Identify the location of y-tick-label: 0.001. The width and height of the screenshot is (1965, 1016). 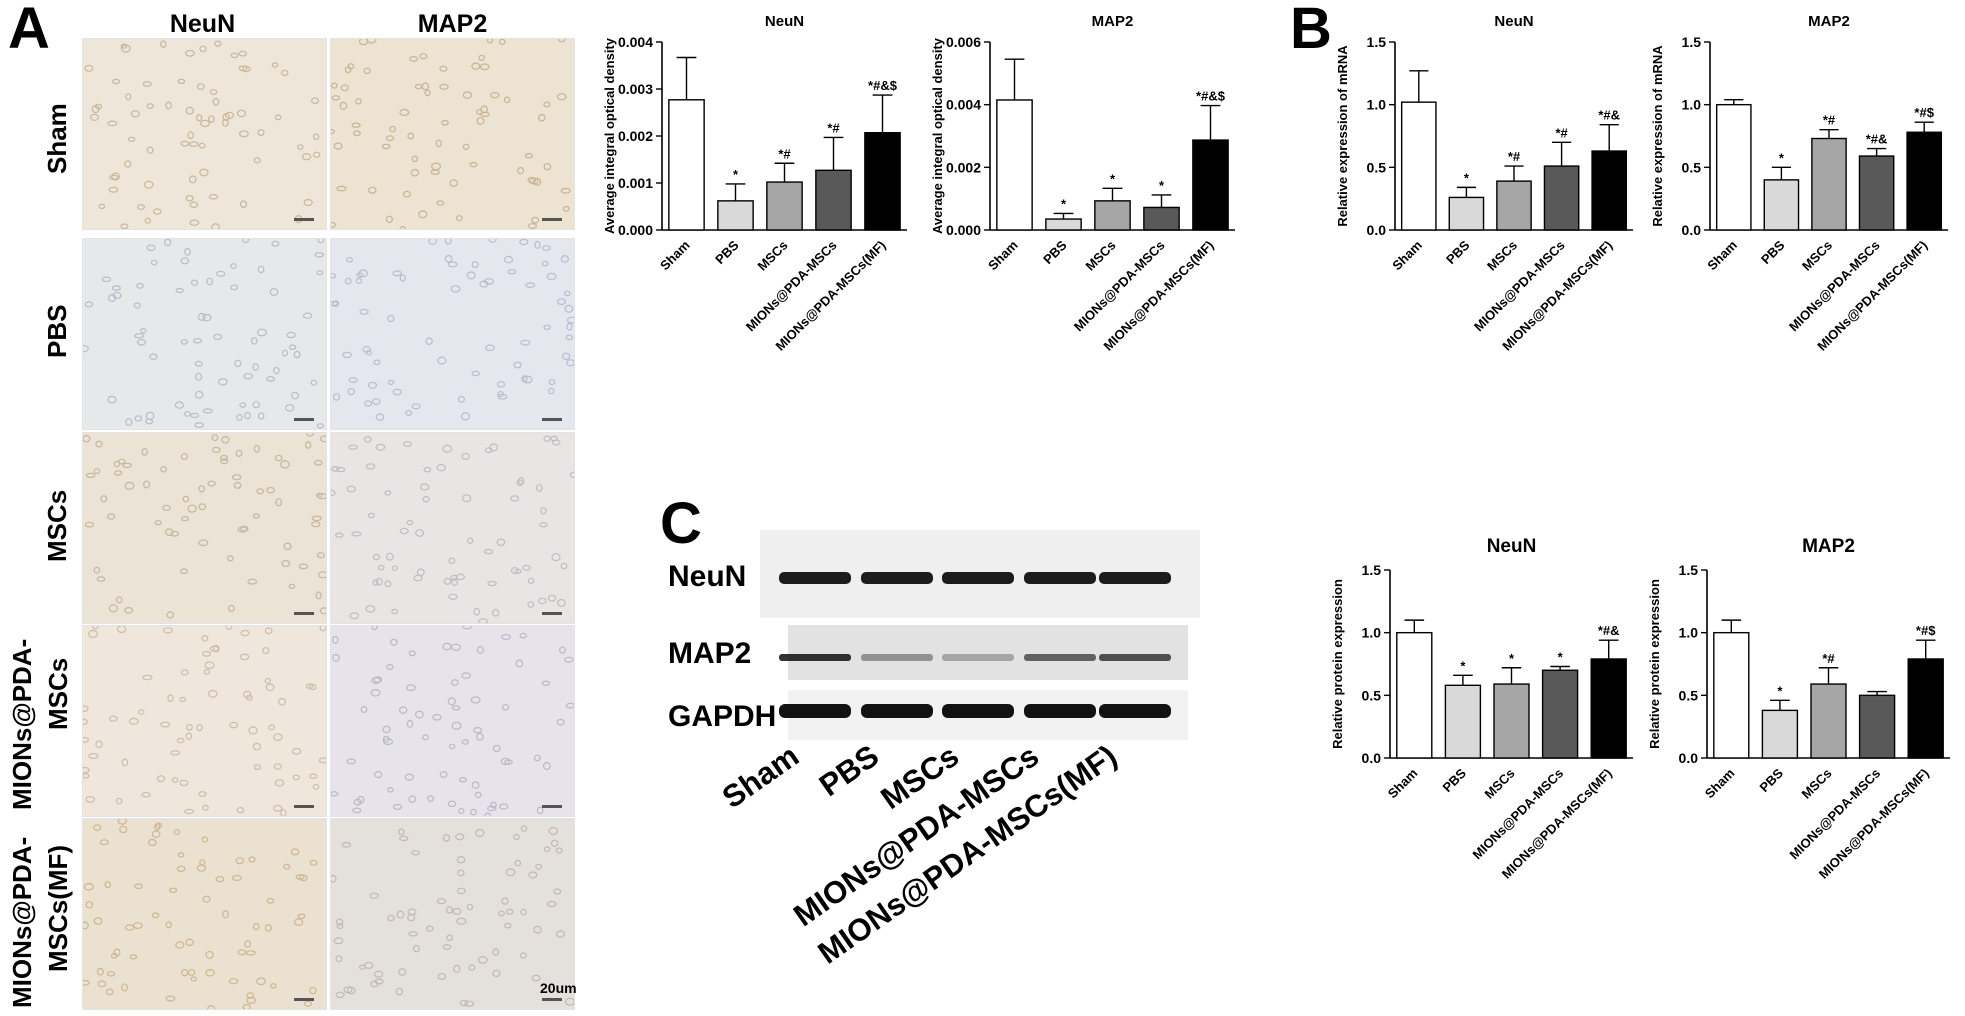
(635, 183).